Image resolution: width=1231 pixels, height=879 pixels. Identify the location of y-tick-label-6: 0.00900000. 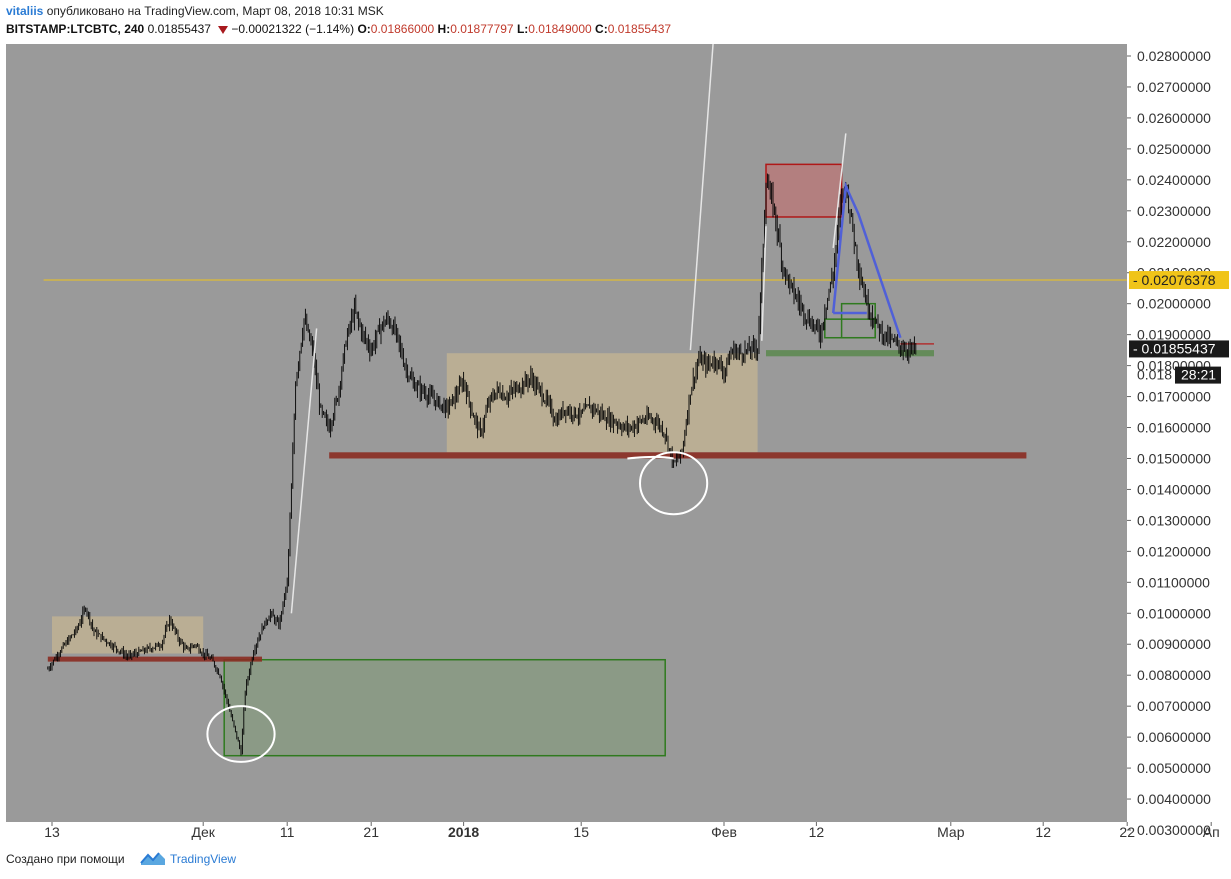
(1174, 644).